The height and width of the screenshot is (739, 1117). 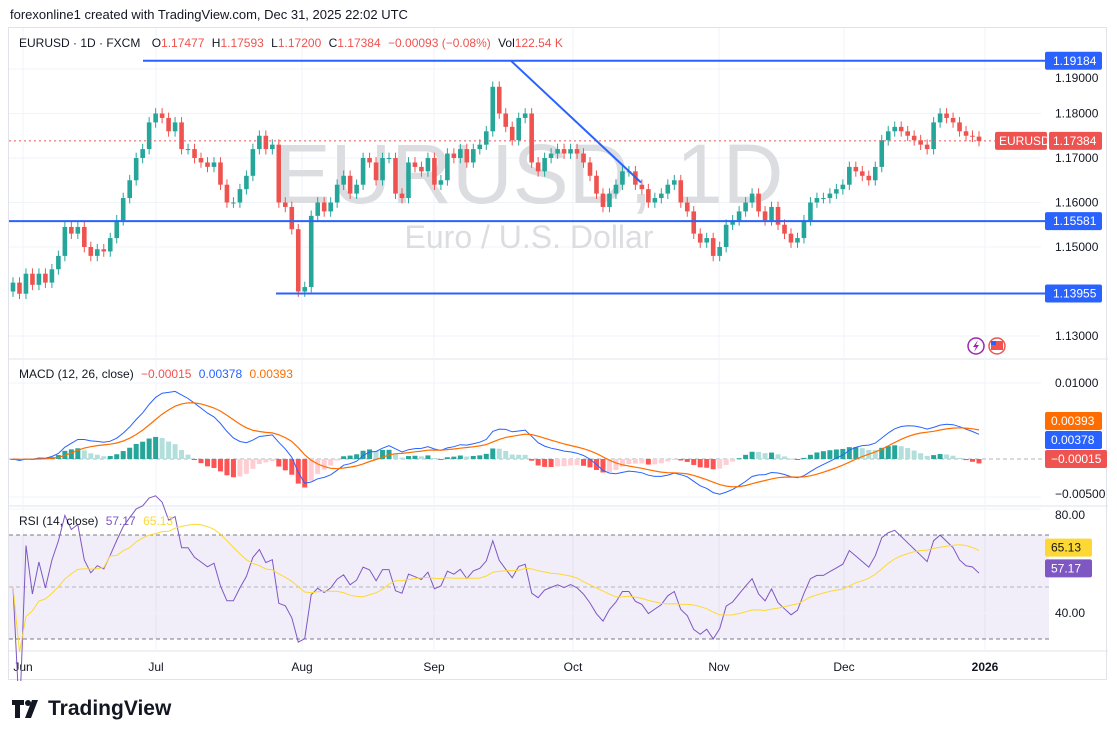 What do you see at coordinates (573, 667) in the screenshot?
I see `x-tick-label: Oct` at bounding box center [573, 667].